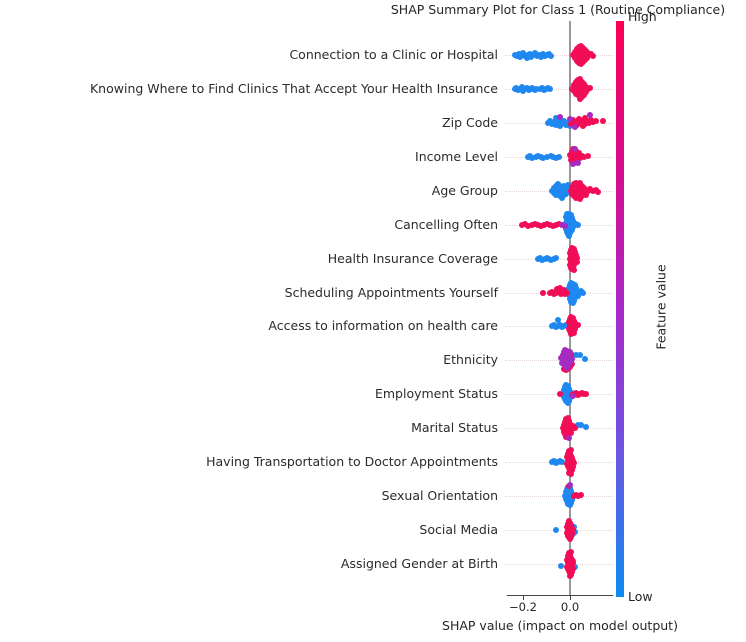 The width and height of the screenshot is (746, 642). Describe the element at coordinates (642, 16) in the screenshot. I see `colorbar-high-label: High` at that location.